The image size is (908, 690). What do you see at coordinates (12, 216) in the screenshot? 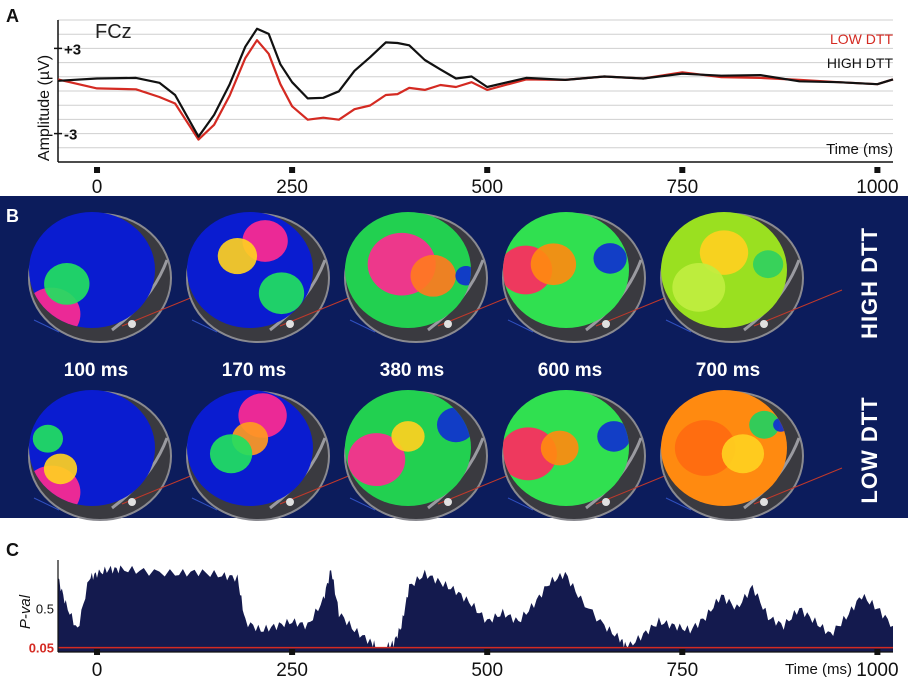
I see `panel-b-letter: B` at bounding box center [12, 216].